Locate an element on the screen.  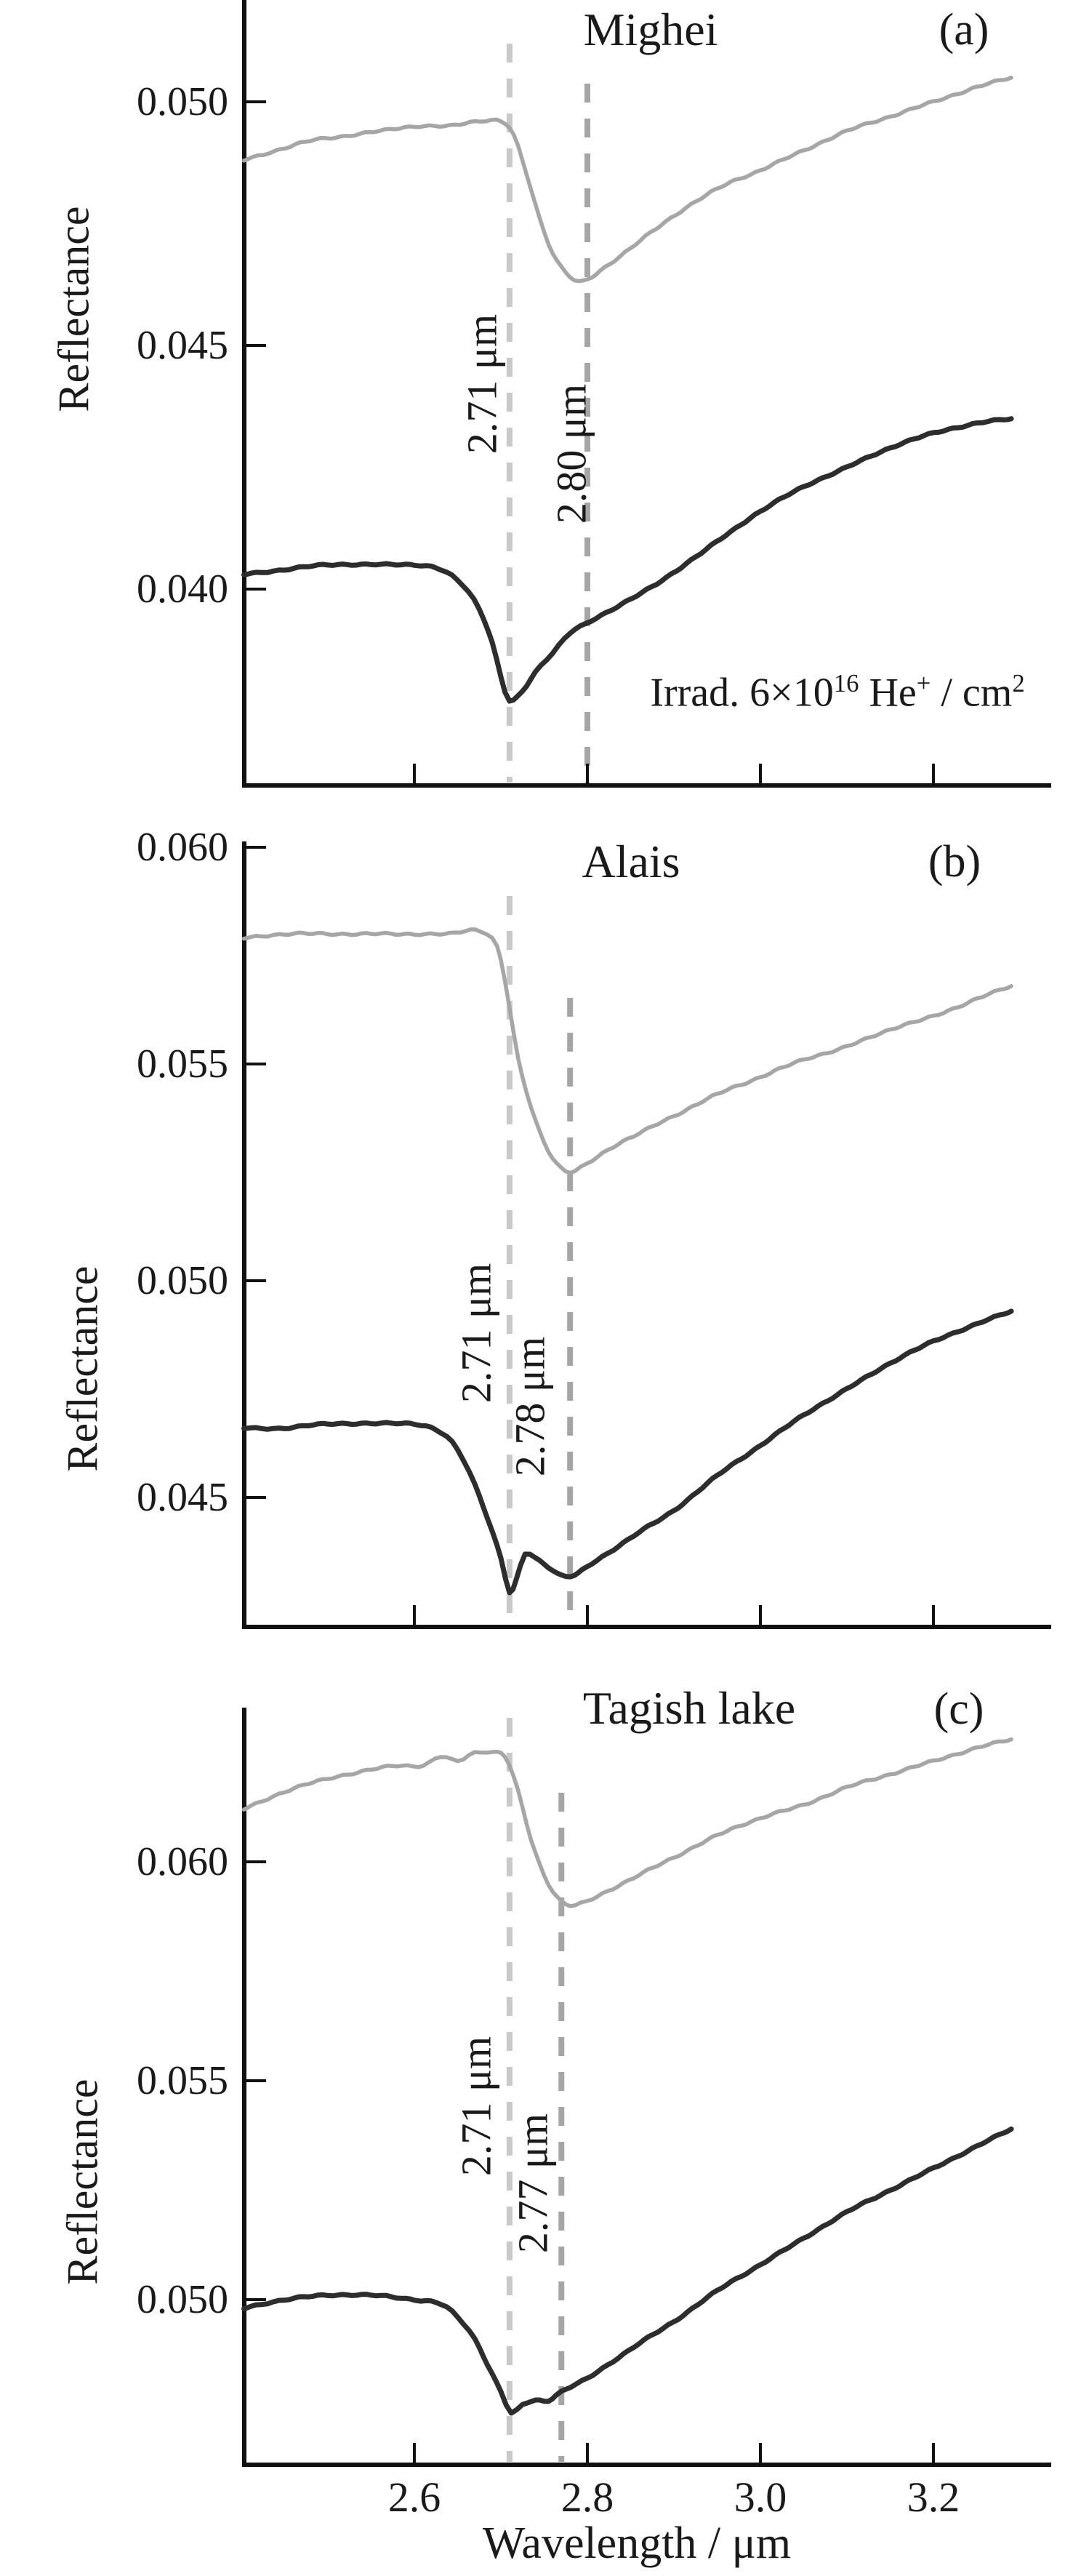
y-tick-label-(b): 0.050 is located at coordinates (182, 1280).